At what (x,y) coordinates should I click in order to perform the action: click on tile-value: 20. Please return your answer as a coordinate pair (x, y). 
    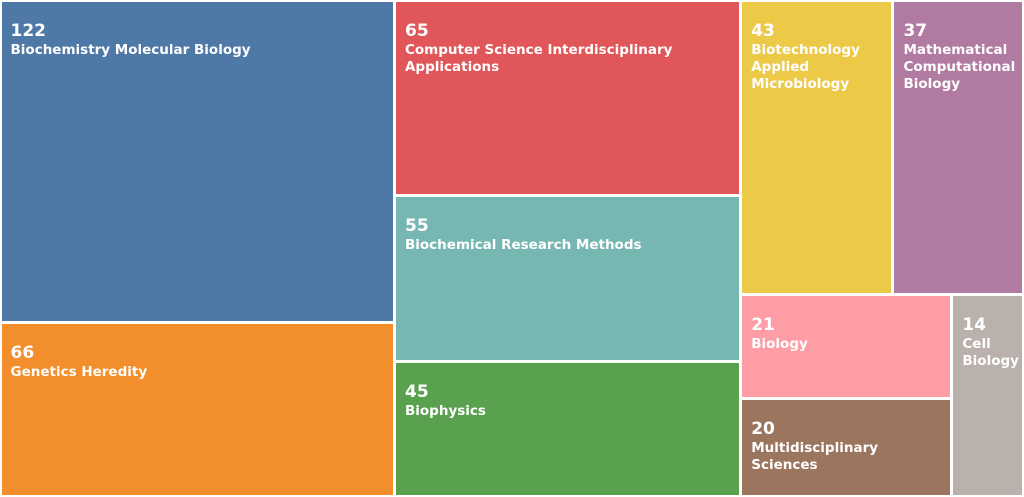
    Looking at the image, I should click on (763, 428).